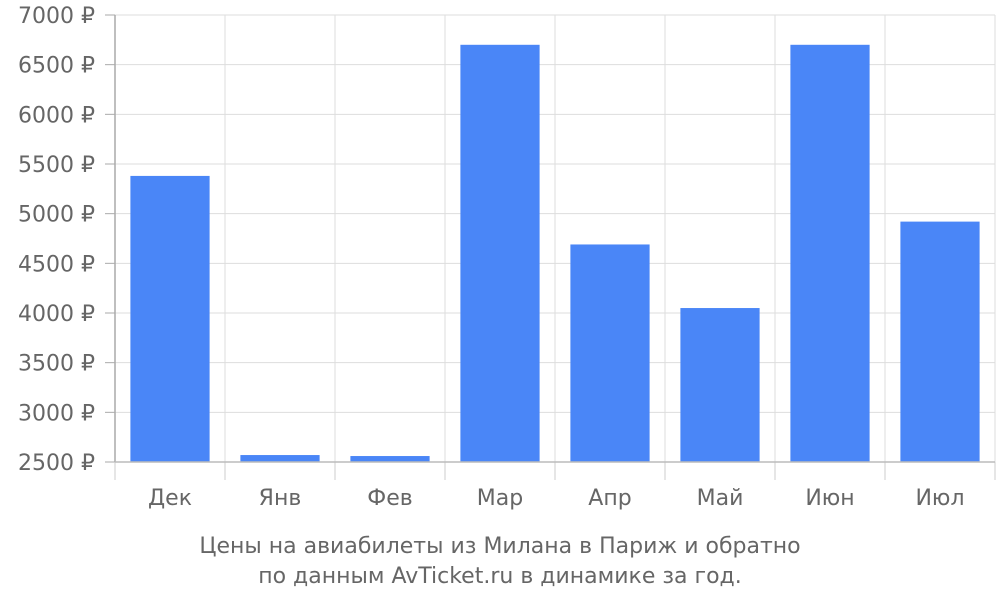 Image resolution: width=1000 pixels, height=600 pixels. I want to click on x-tick-label: Июл, so click(939, 498).